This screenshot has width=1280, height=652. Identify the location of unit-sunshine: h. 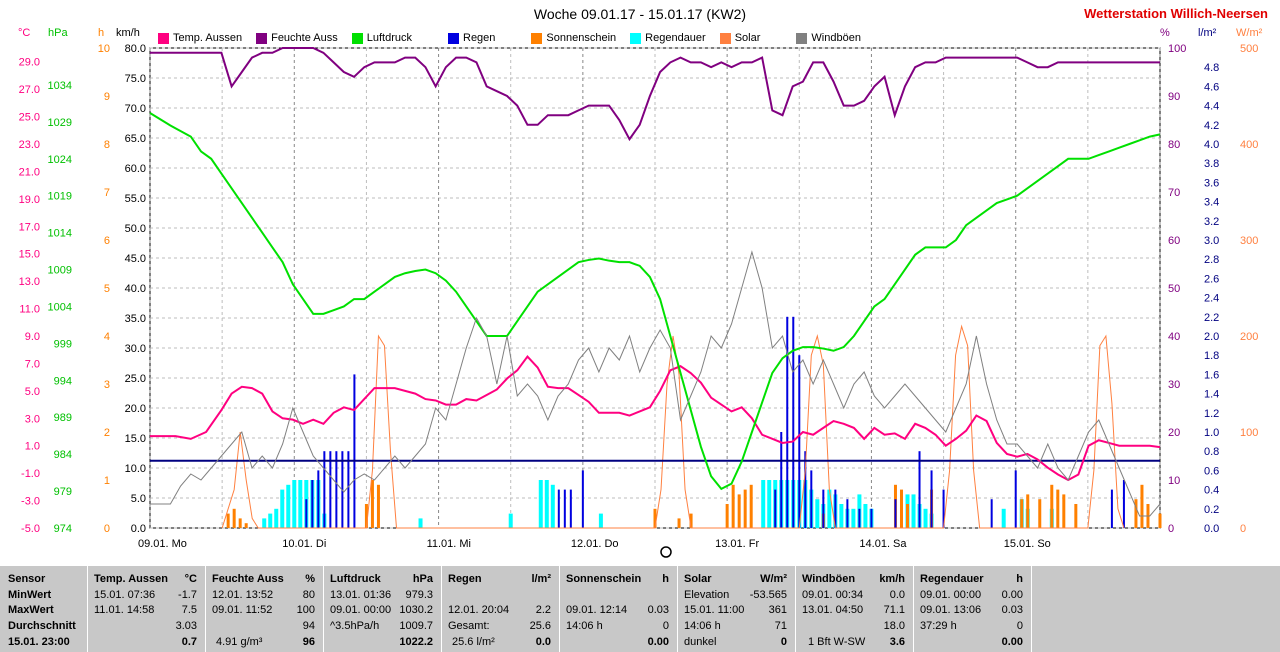
(101, 33).